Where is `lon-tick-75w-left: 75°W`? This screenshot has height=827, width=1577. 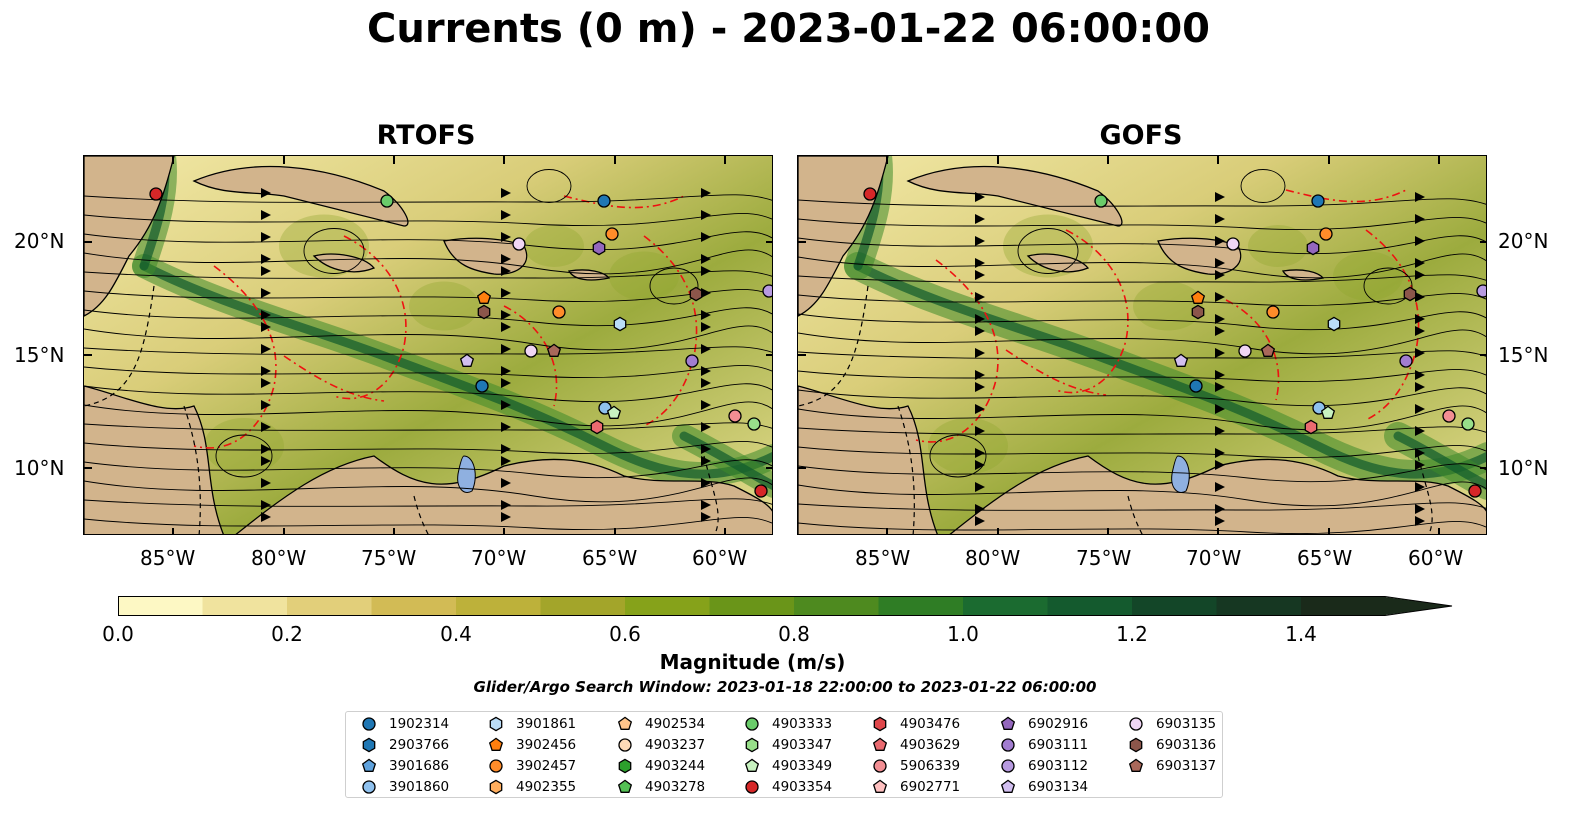
lon-tick-75w-left: 75°W is located at coordinates (389, 558).